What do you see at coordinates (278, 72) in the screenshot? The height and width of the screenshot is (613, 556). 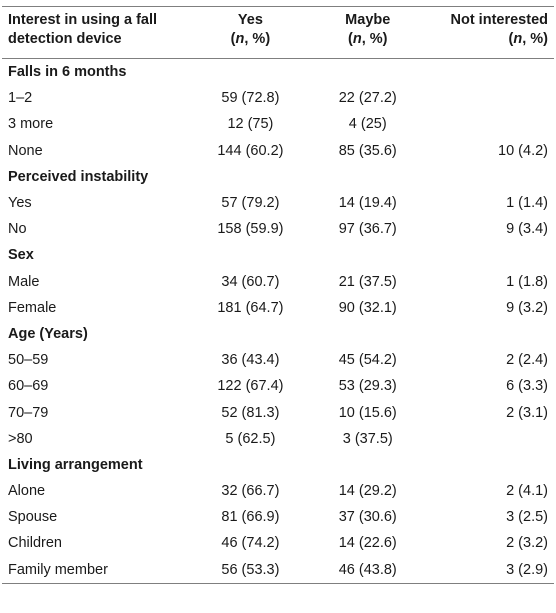 I see `section-header-row: Falls in 6 months` at bounding box center [278, 72].